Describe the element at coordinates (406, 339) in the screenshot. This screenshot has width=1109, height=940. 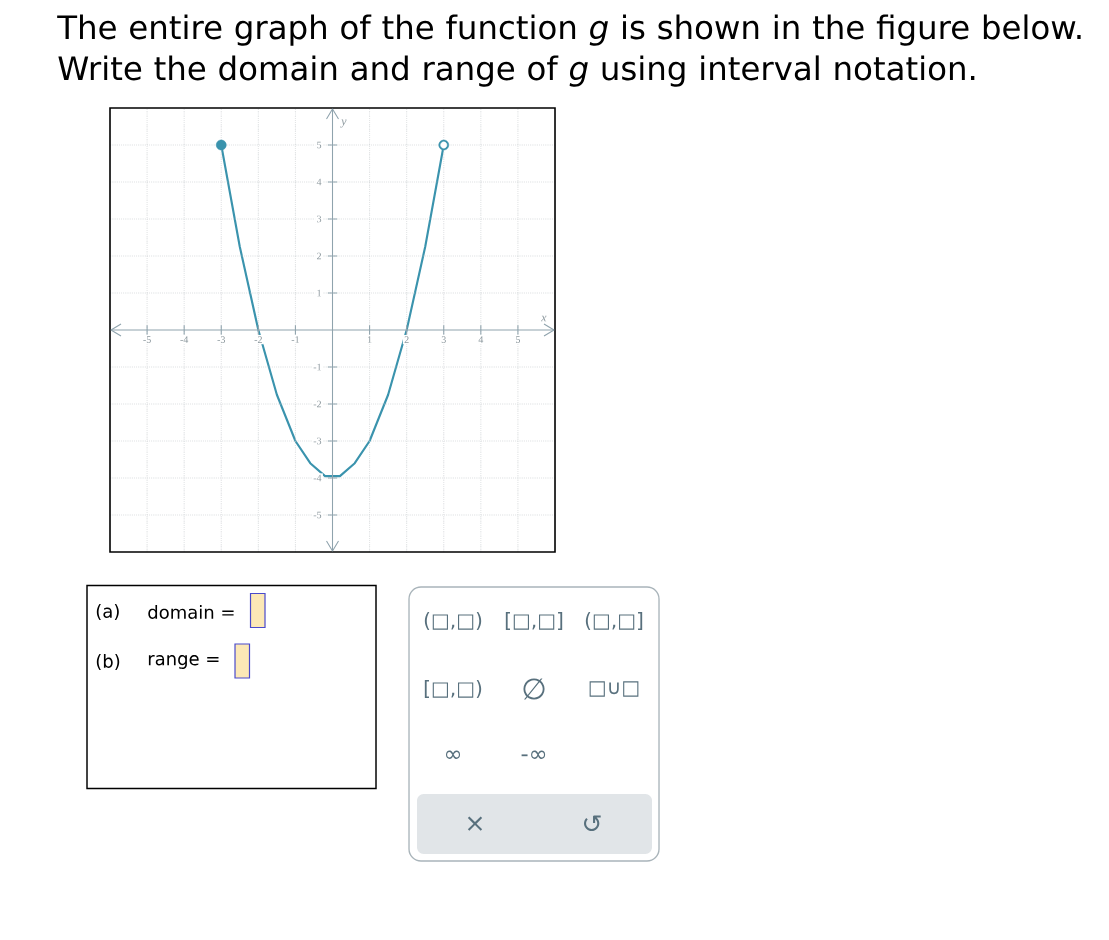
I see `x-tick-label: 2` at that location.